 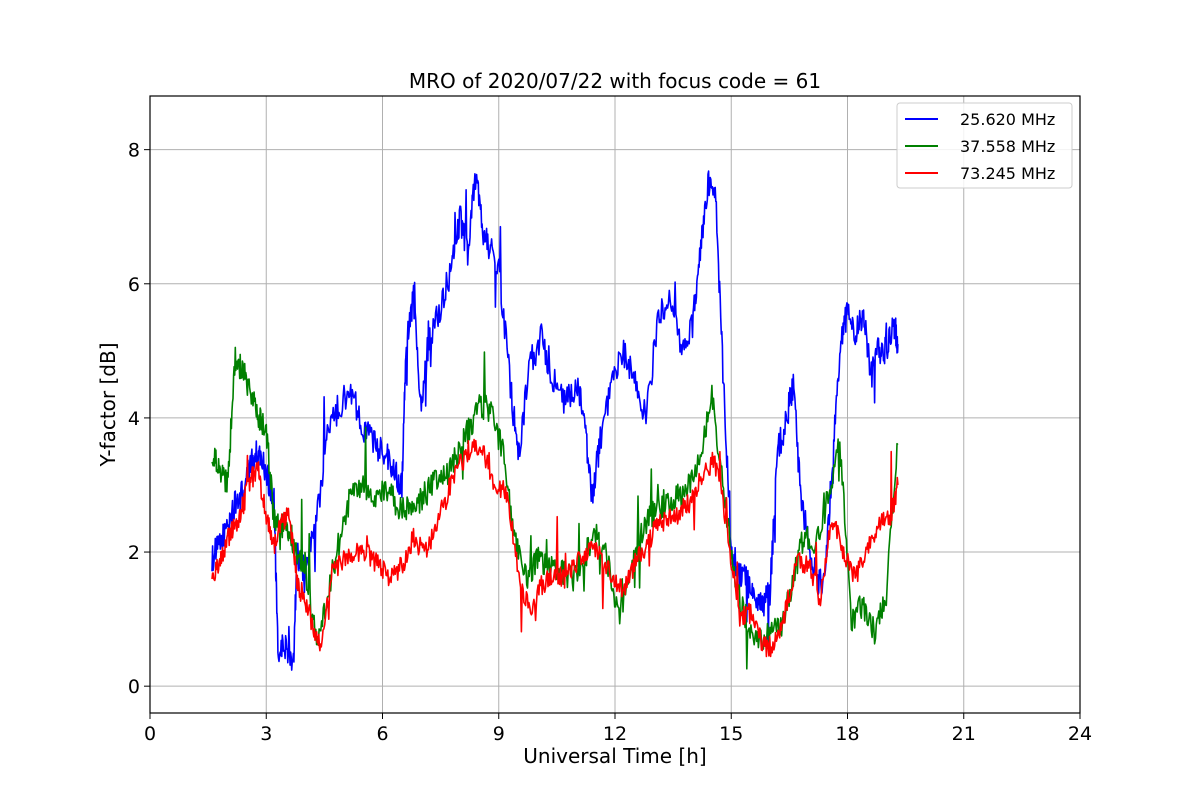 I want to click on y-tick-label: 2, so click(x=134, y=553).